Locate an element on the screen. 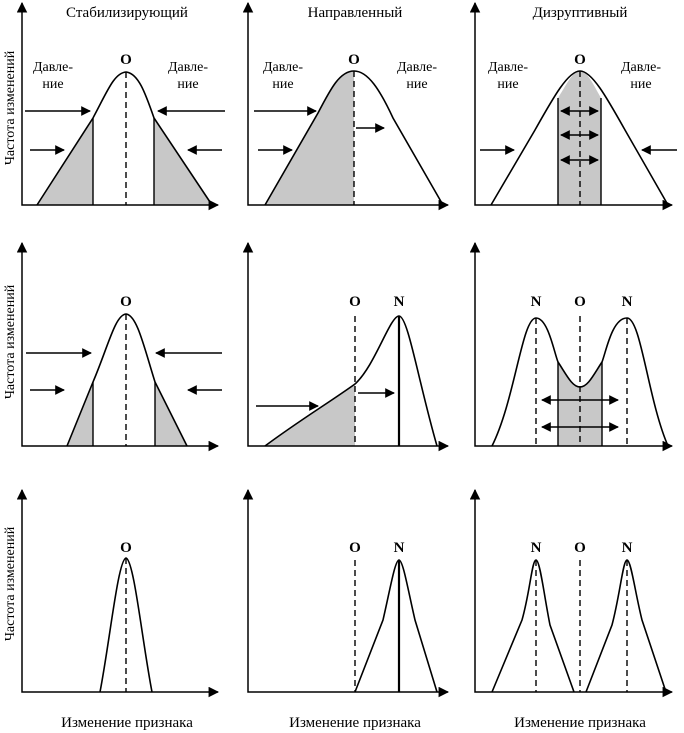 Image resolution: width=684 pixels, height=733 pixels. header-disruptive: Дизруптивный is located at coordinates (580, 13).